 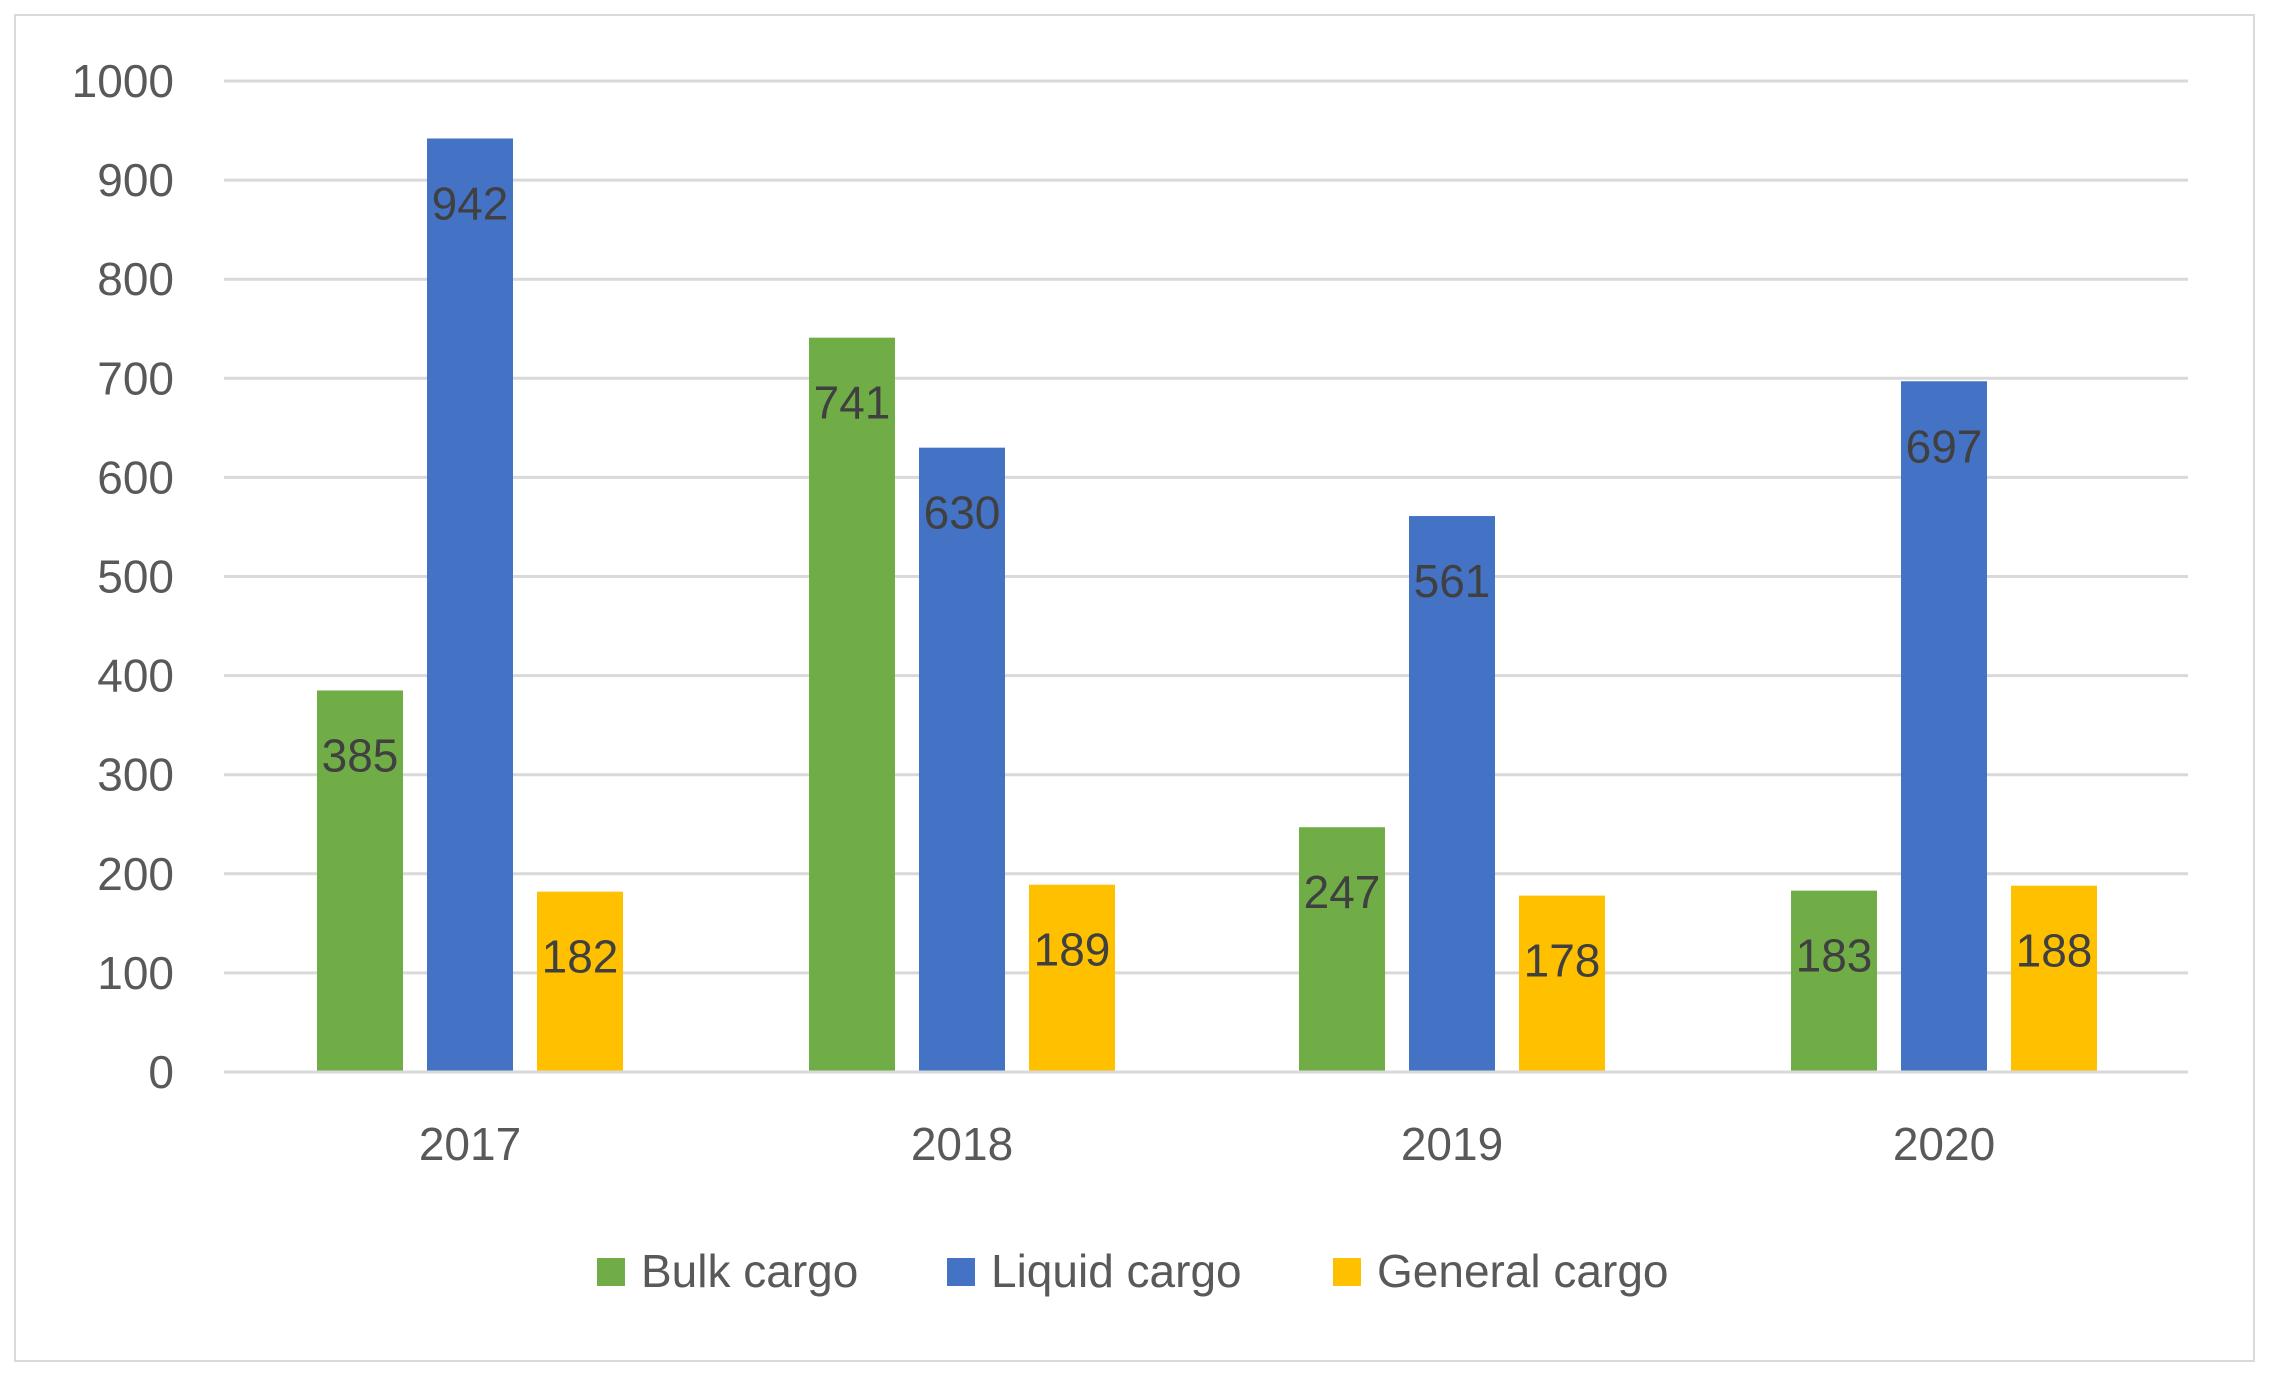 I want to click on x-tick-label: 2020, so click(x=1944, y=1144).